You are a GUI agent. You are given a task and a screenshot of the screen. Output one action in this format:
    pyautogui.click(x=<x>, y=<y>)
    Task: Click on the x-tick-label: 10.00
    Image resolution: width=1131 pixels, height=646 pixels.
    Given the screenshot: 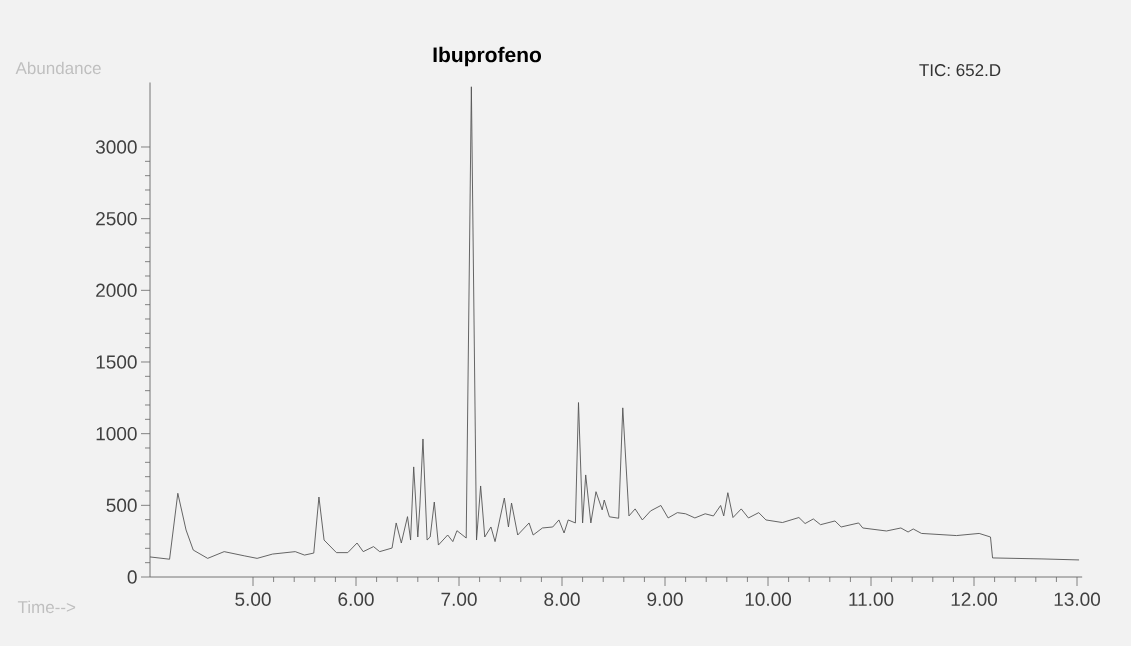 What is the action you would take?
    pyautogui.click(x=768, y=599)
    